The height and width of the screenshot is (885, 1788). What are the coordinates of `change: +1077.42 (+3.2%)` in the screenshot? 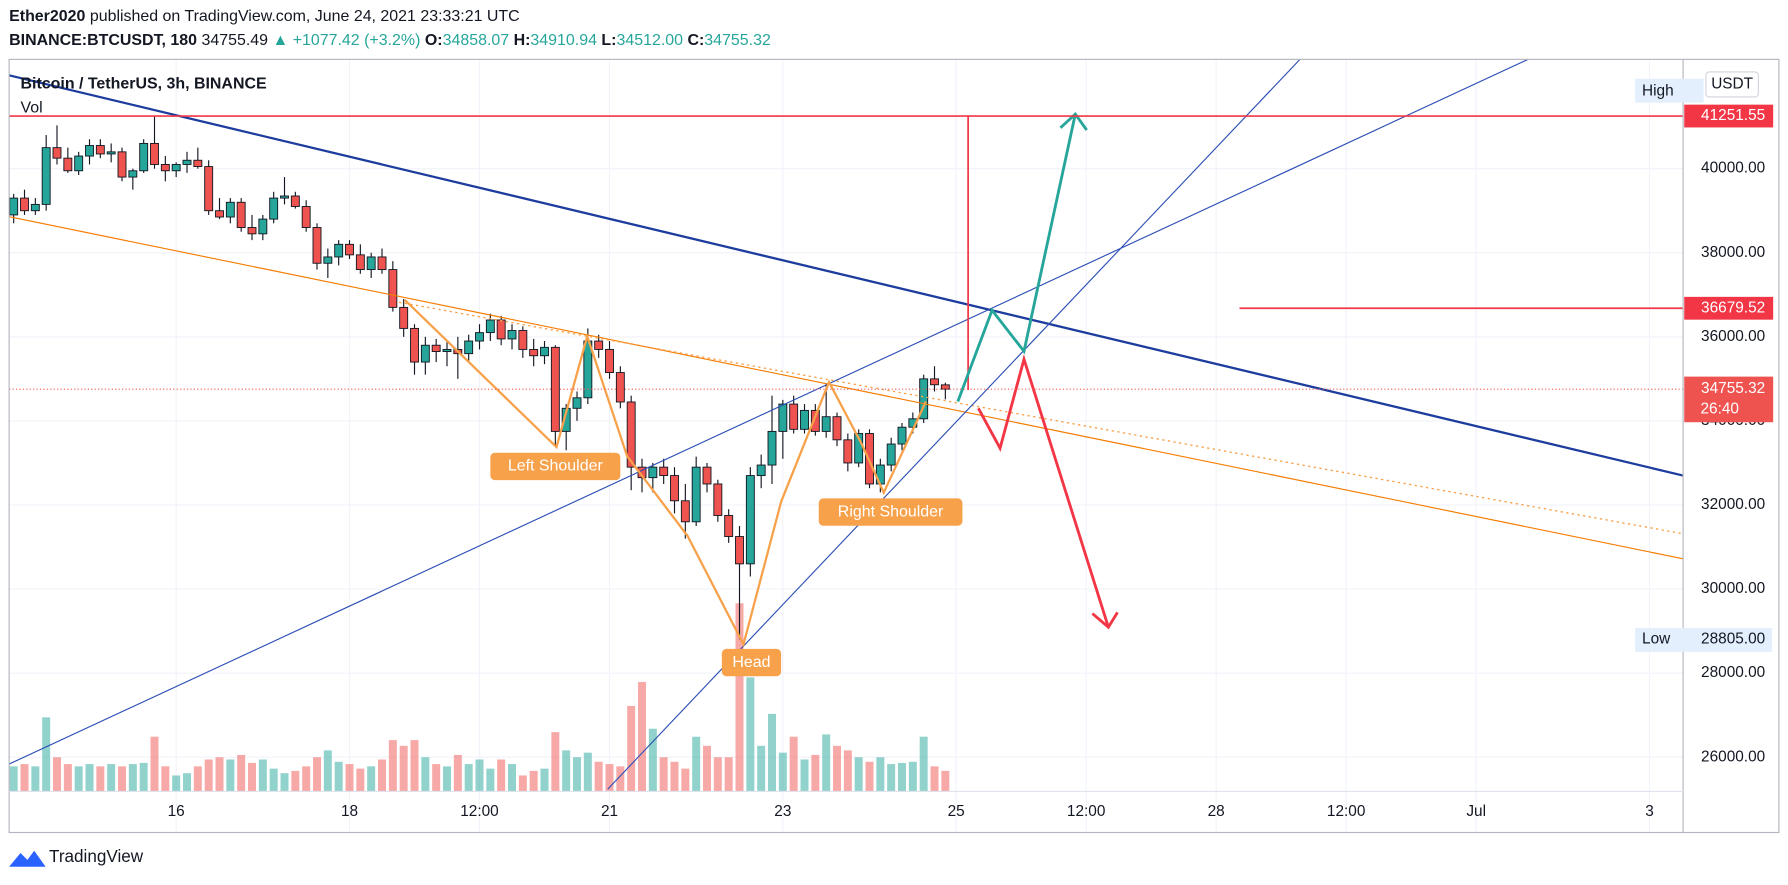 It's located at (357, 40).